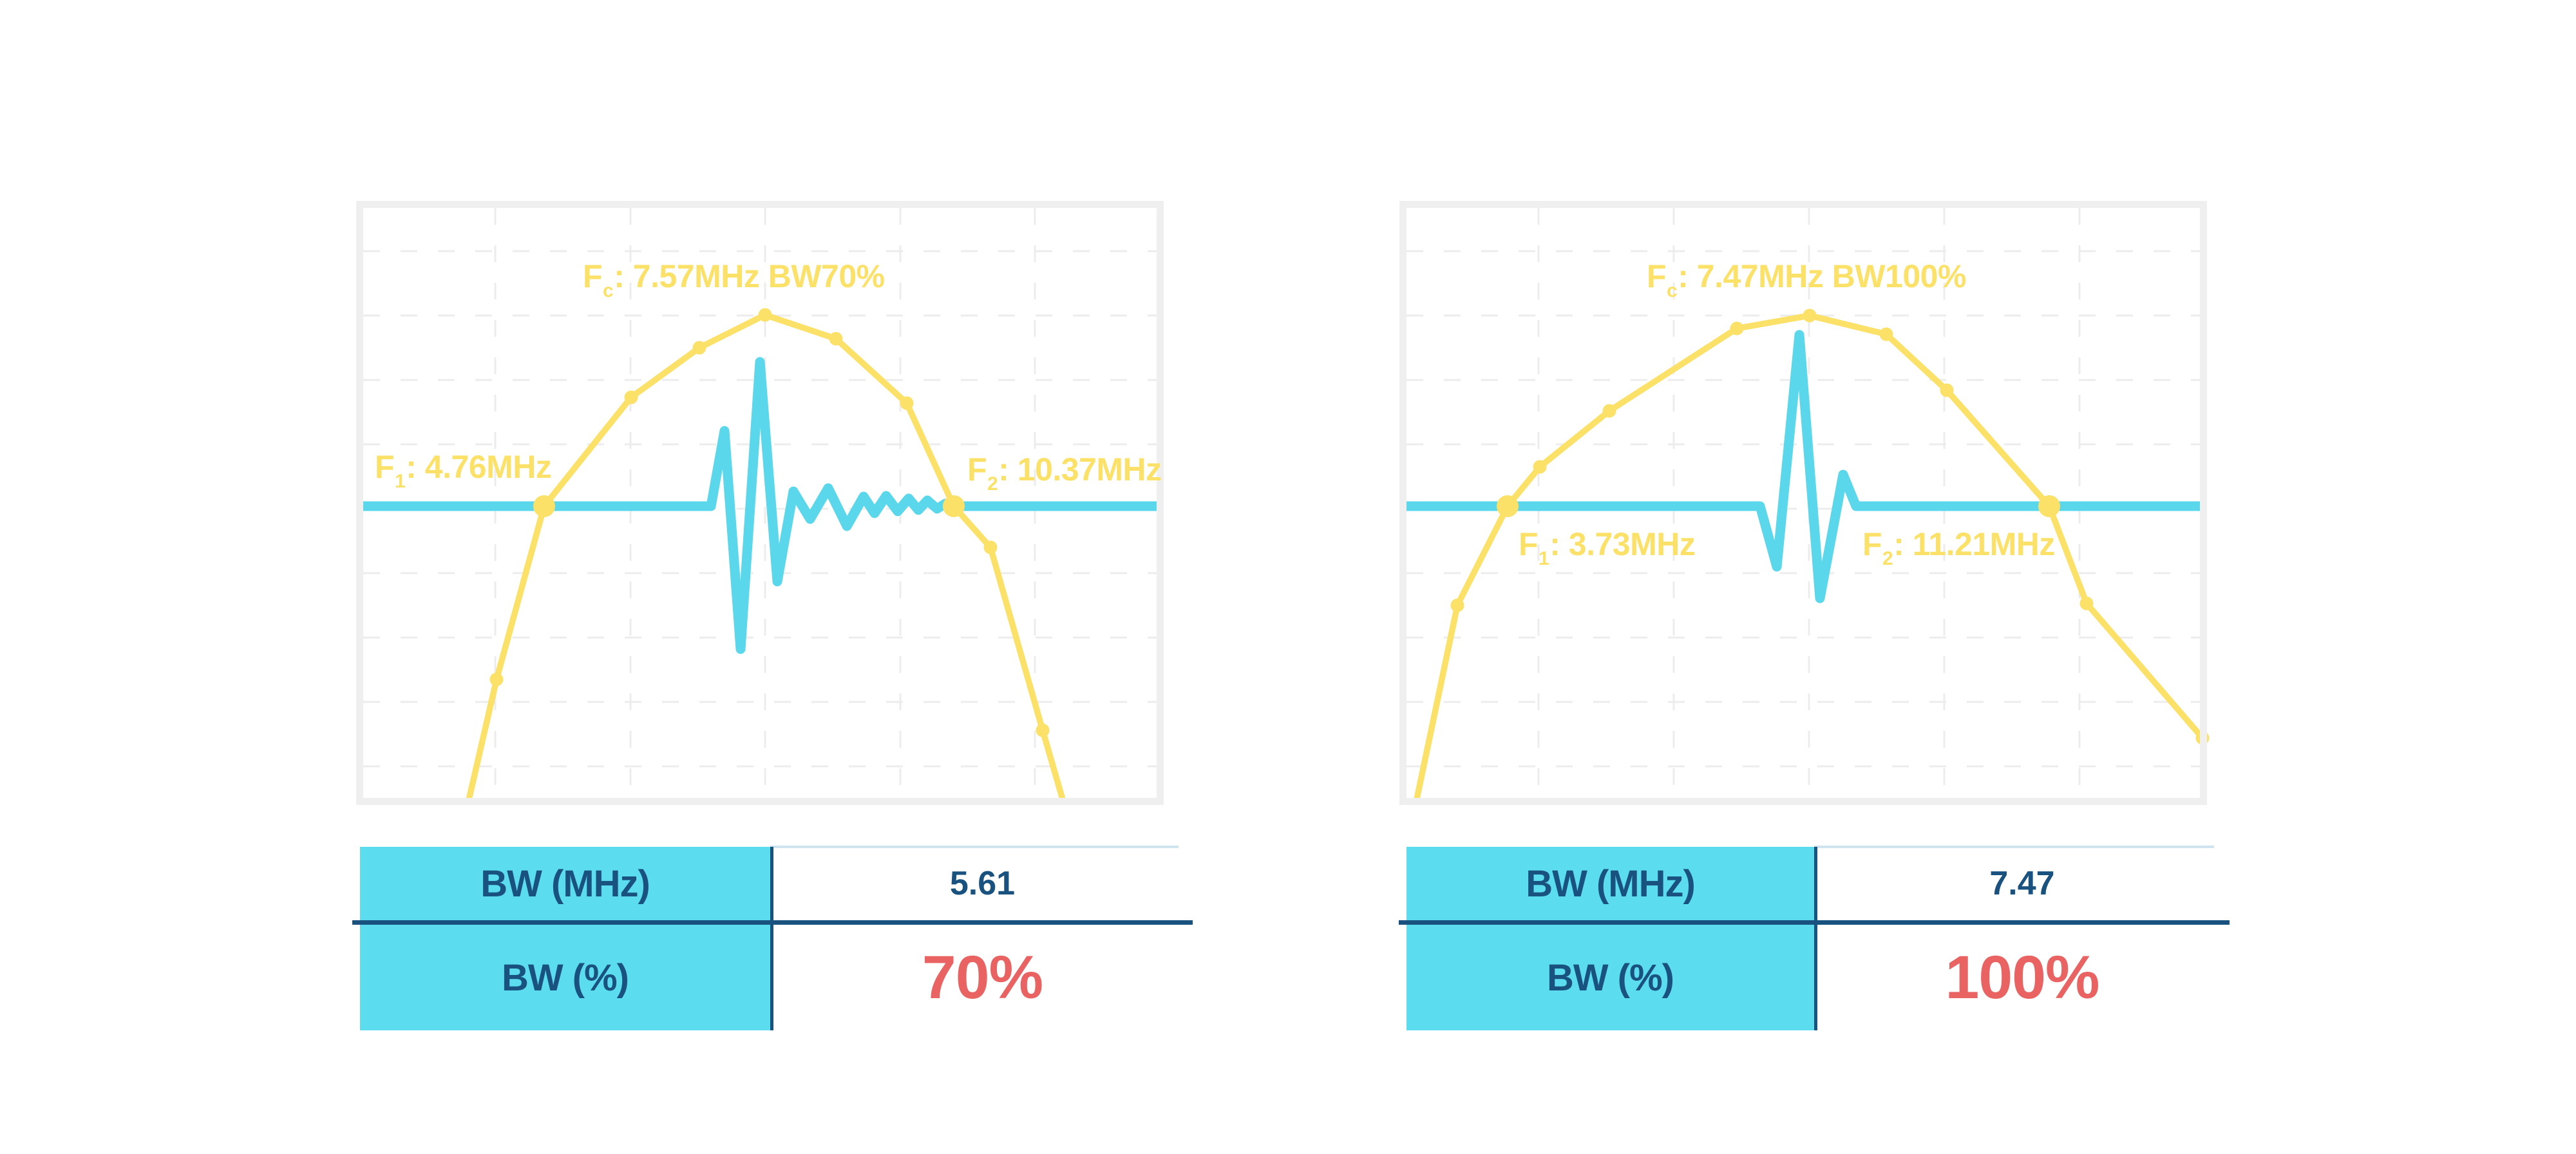  I want to click on bw-mhz-value: 5.61, so click(982, 884).